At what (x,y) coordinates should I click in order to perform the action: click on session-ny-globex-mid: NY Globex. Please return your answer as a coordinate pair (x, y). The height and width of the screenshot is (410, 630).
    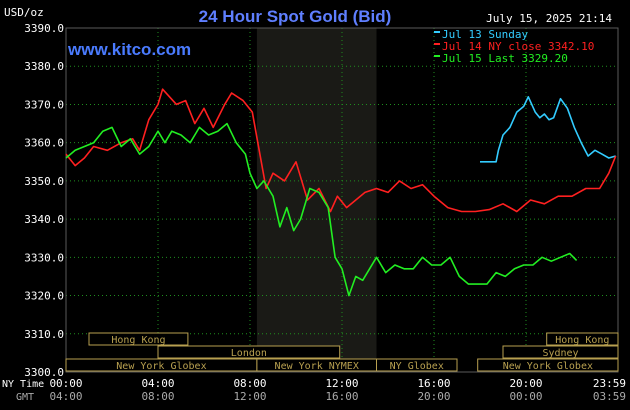
    Looking at the image, I should click on (417, 366).